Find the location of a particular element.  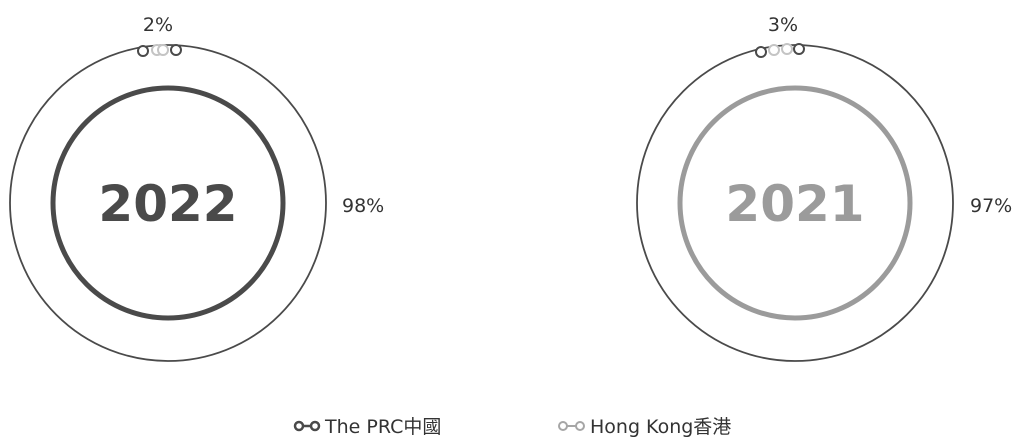

year-ring-2022 is located at coordinates (168, 203).